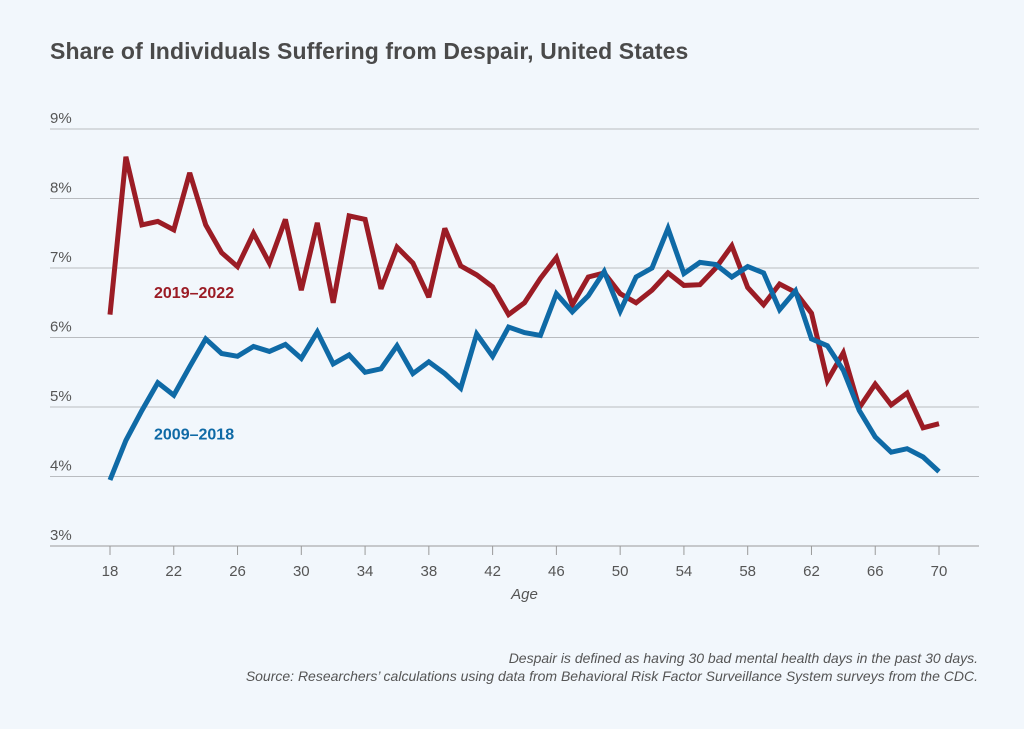 This screenshot has width=1024, height=729. What do you see at coordinates (492, 571) in the screenshot?
I see `x-tick-label: 42` at bounding box center [492, 571].